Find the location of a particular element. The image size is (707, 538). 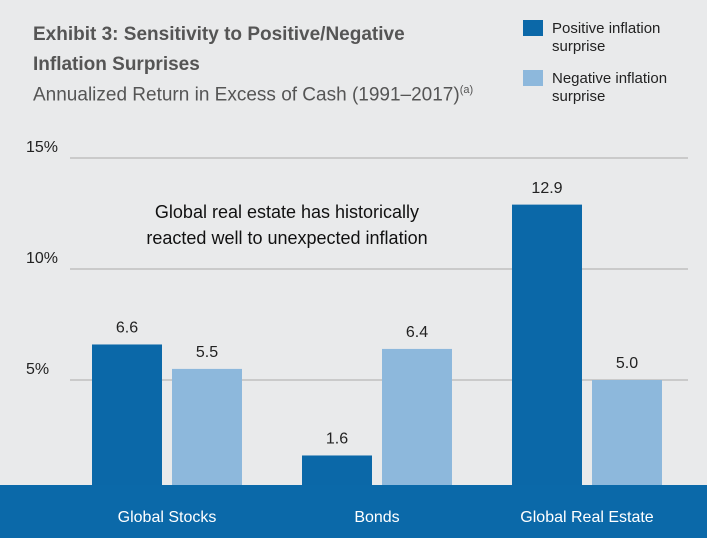

legend-label: Negative inflation surprise is located at coordinates (610, 87).